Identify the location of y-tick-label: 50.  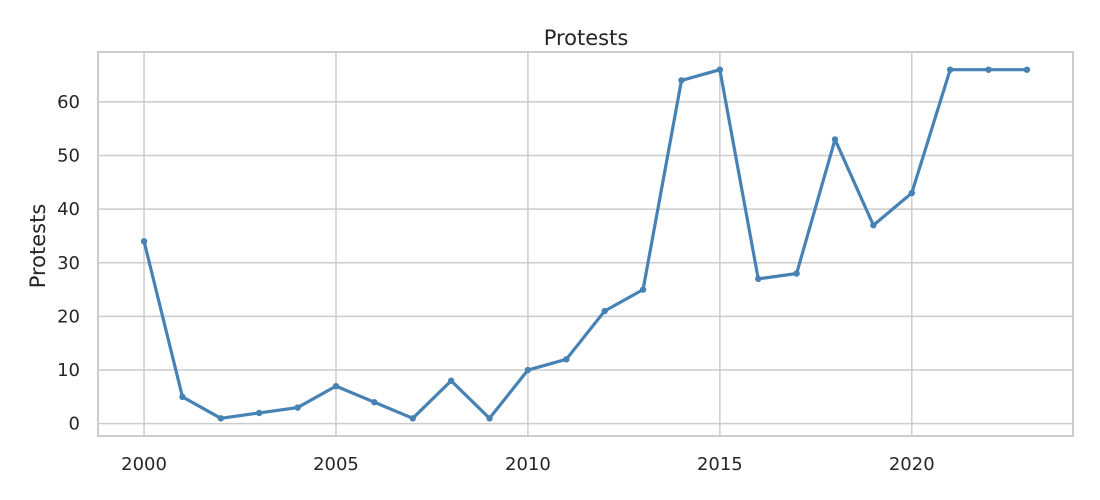
(68, 156).